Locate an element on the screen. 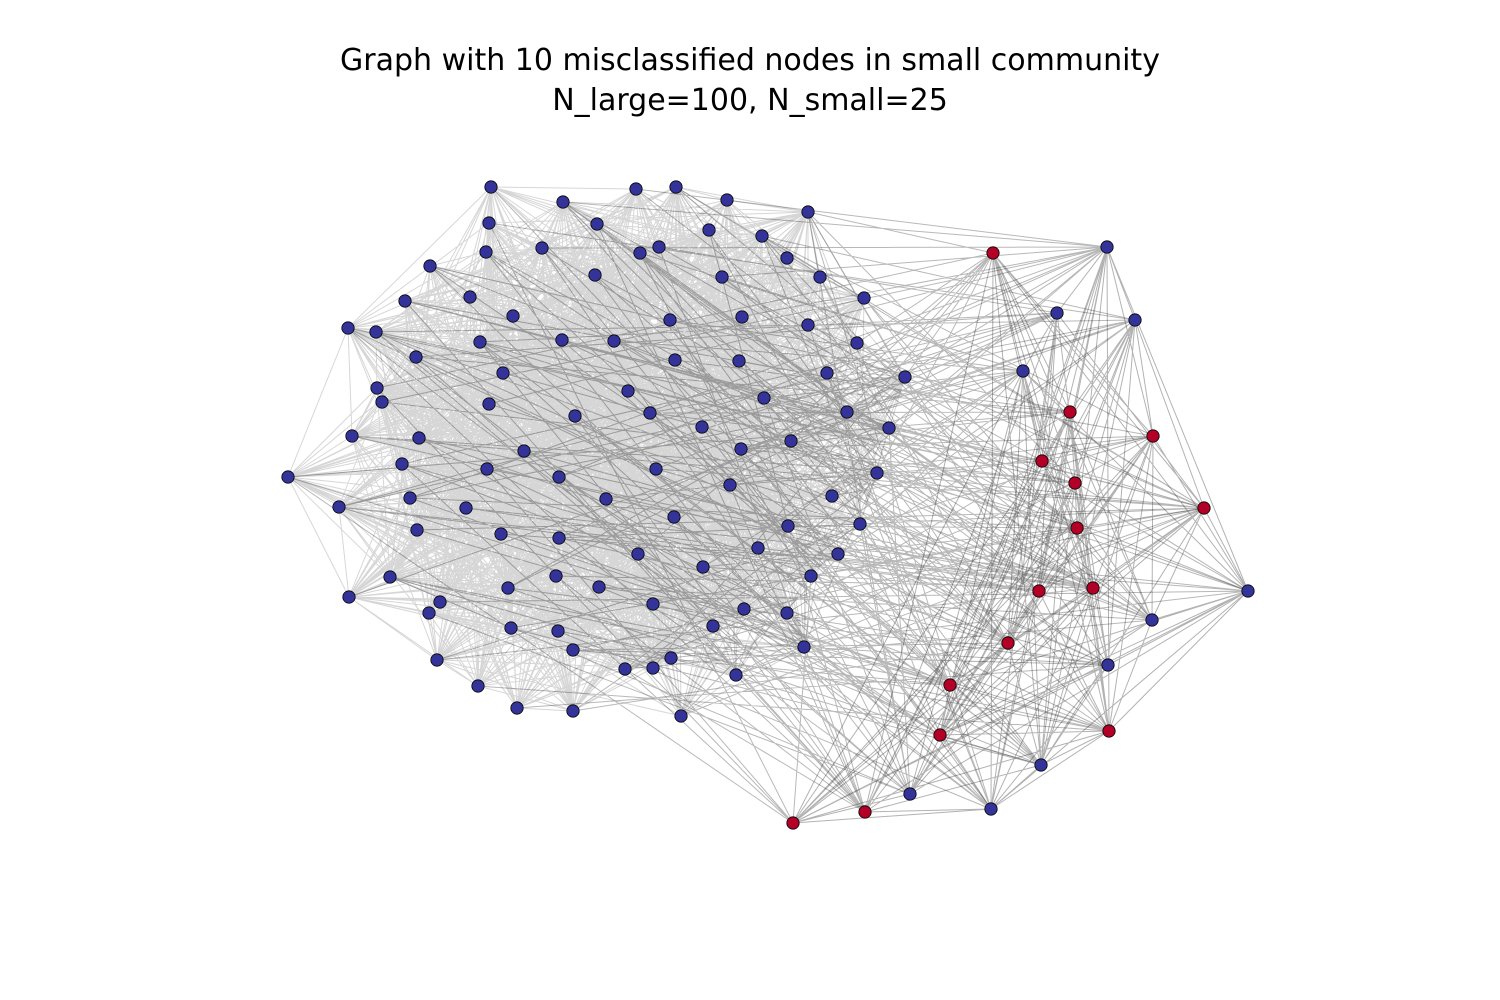 The width and height of the screenshot is (1500, 1000). figure-subtitle: N_large=100, N_small=25 is located at coordinates (750, 100).